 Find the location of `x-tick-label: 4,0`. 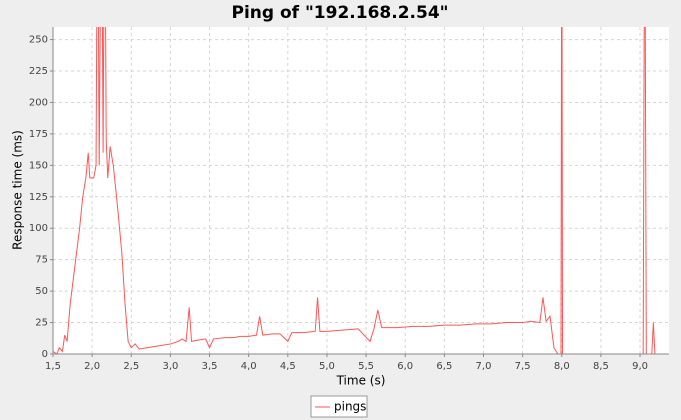

x-tick-label: 4,0 is located at coordinates (249, 366).